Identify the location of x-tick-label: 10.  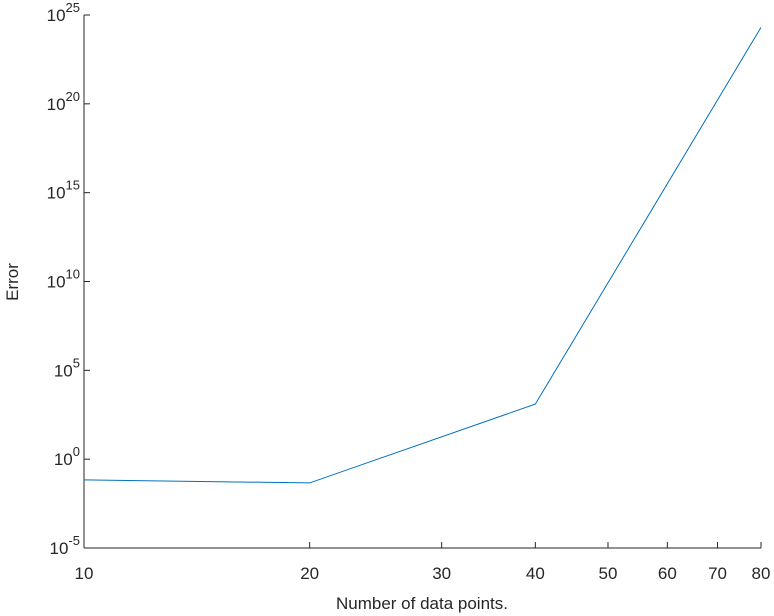
(84, 573).